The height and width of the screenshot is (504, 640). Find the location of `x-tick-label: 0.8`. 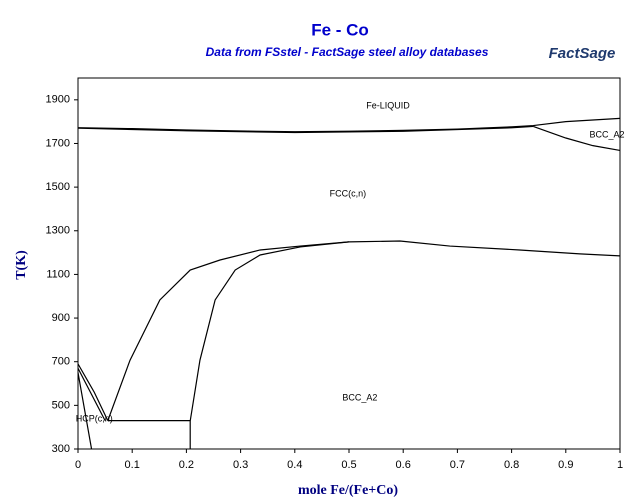

x-tick-label: 0.8 is located at coordinates (511, 465).